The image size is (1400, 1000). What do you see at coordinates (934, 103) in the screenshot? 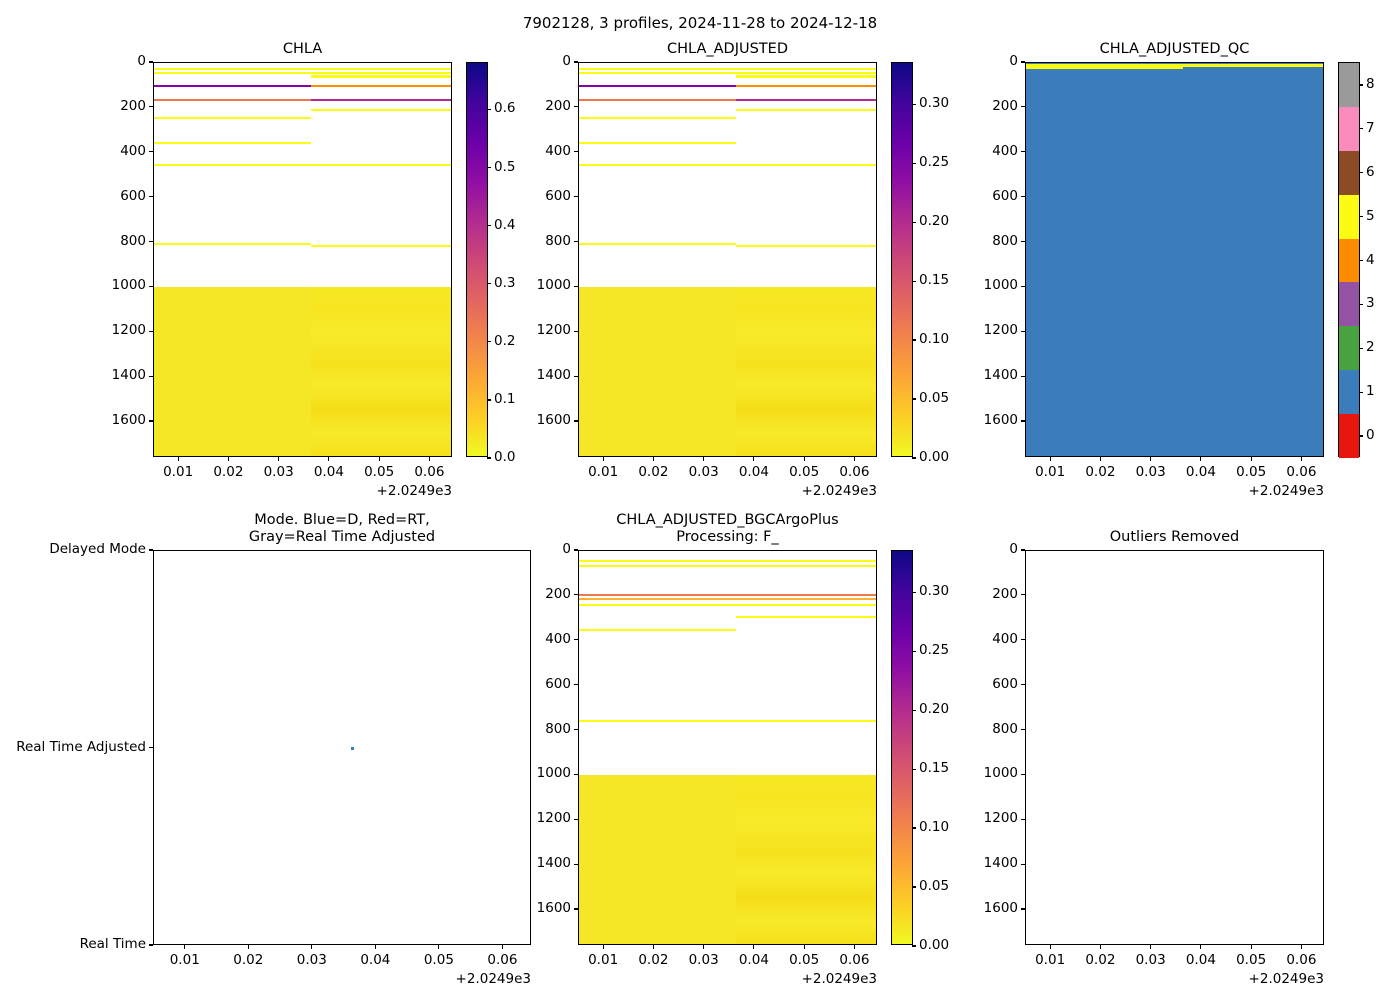
I see `colorbar-tick-label: 0.30` at bounding box center [934, 103].